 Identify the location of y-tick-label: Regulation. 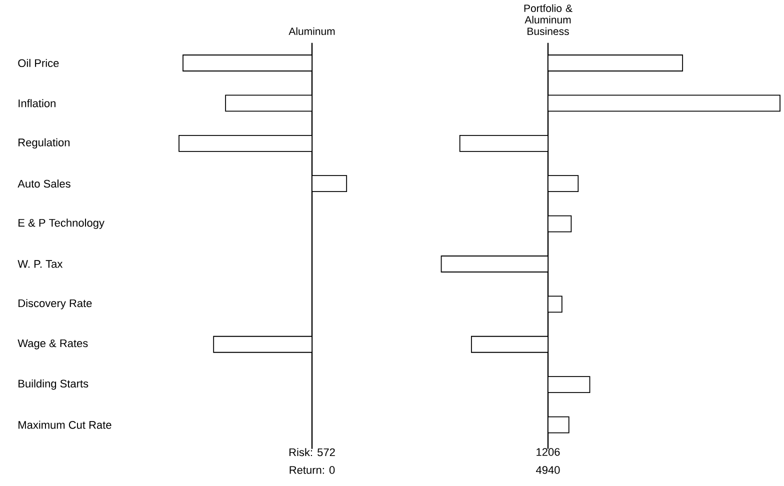
(44, 143).